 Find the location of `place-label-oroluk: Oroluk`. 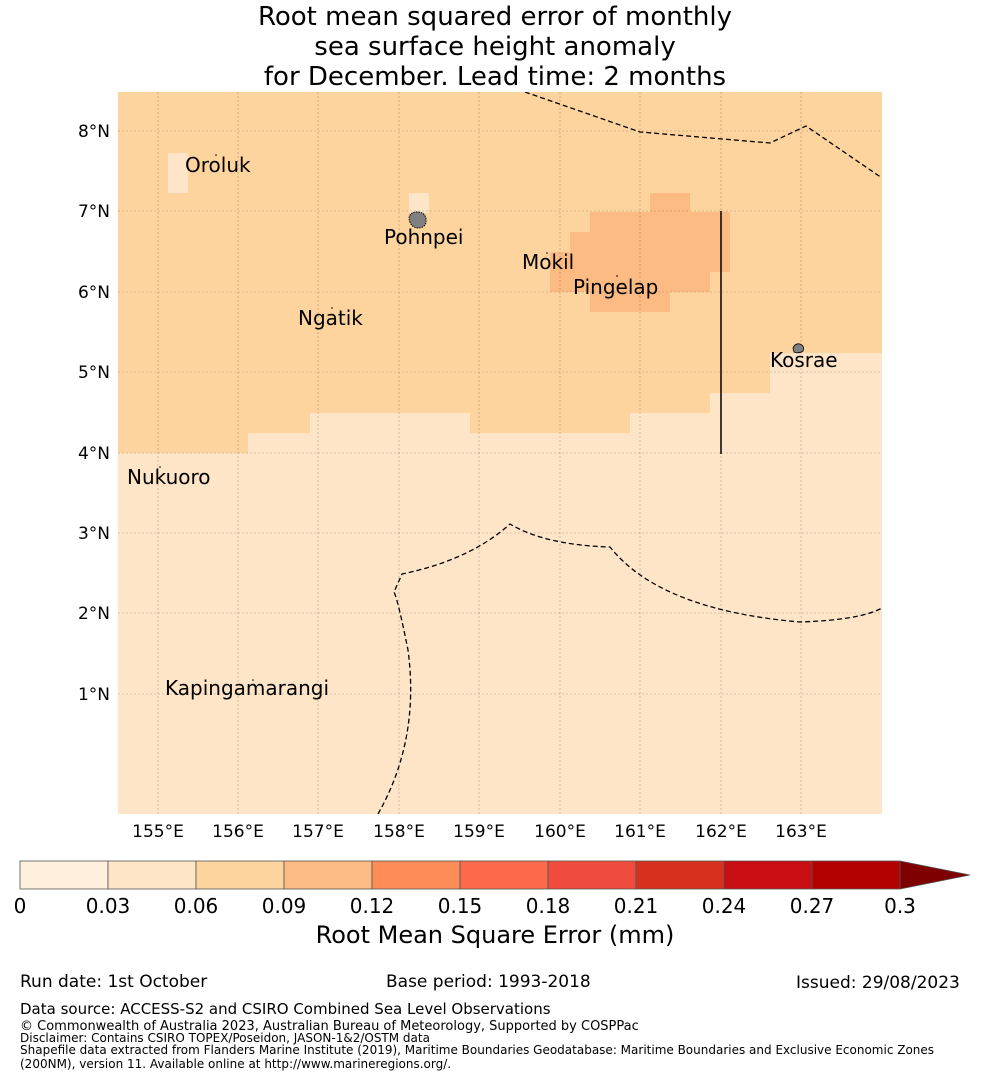

place-label-oroluk: Oroluk is located at coordinates (218, 165).